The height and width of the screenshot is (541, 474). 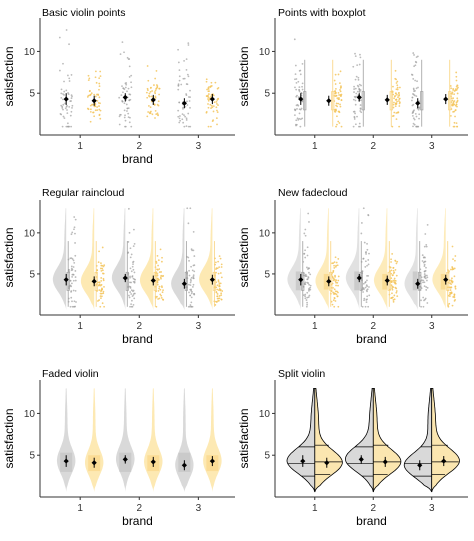 I want to click on grey-inner-band, so click(x=357, y=281).